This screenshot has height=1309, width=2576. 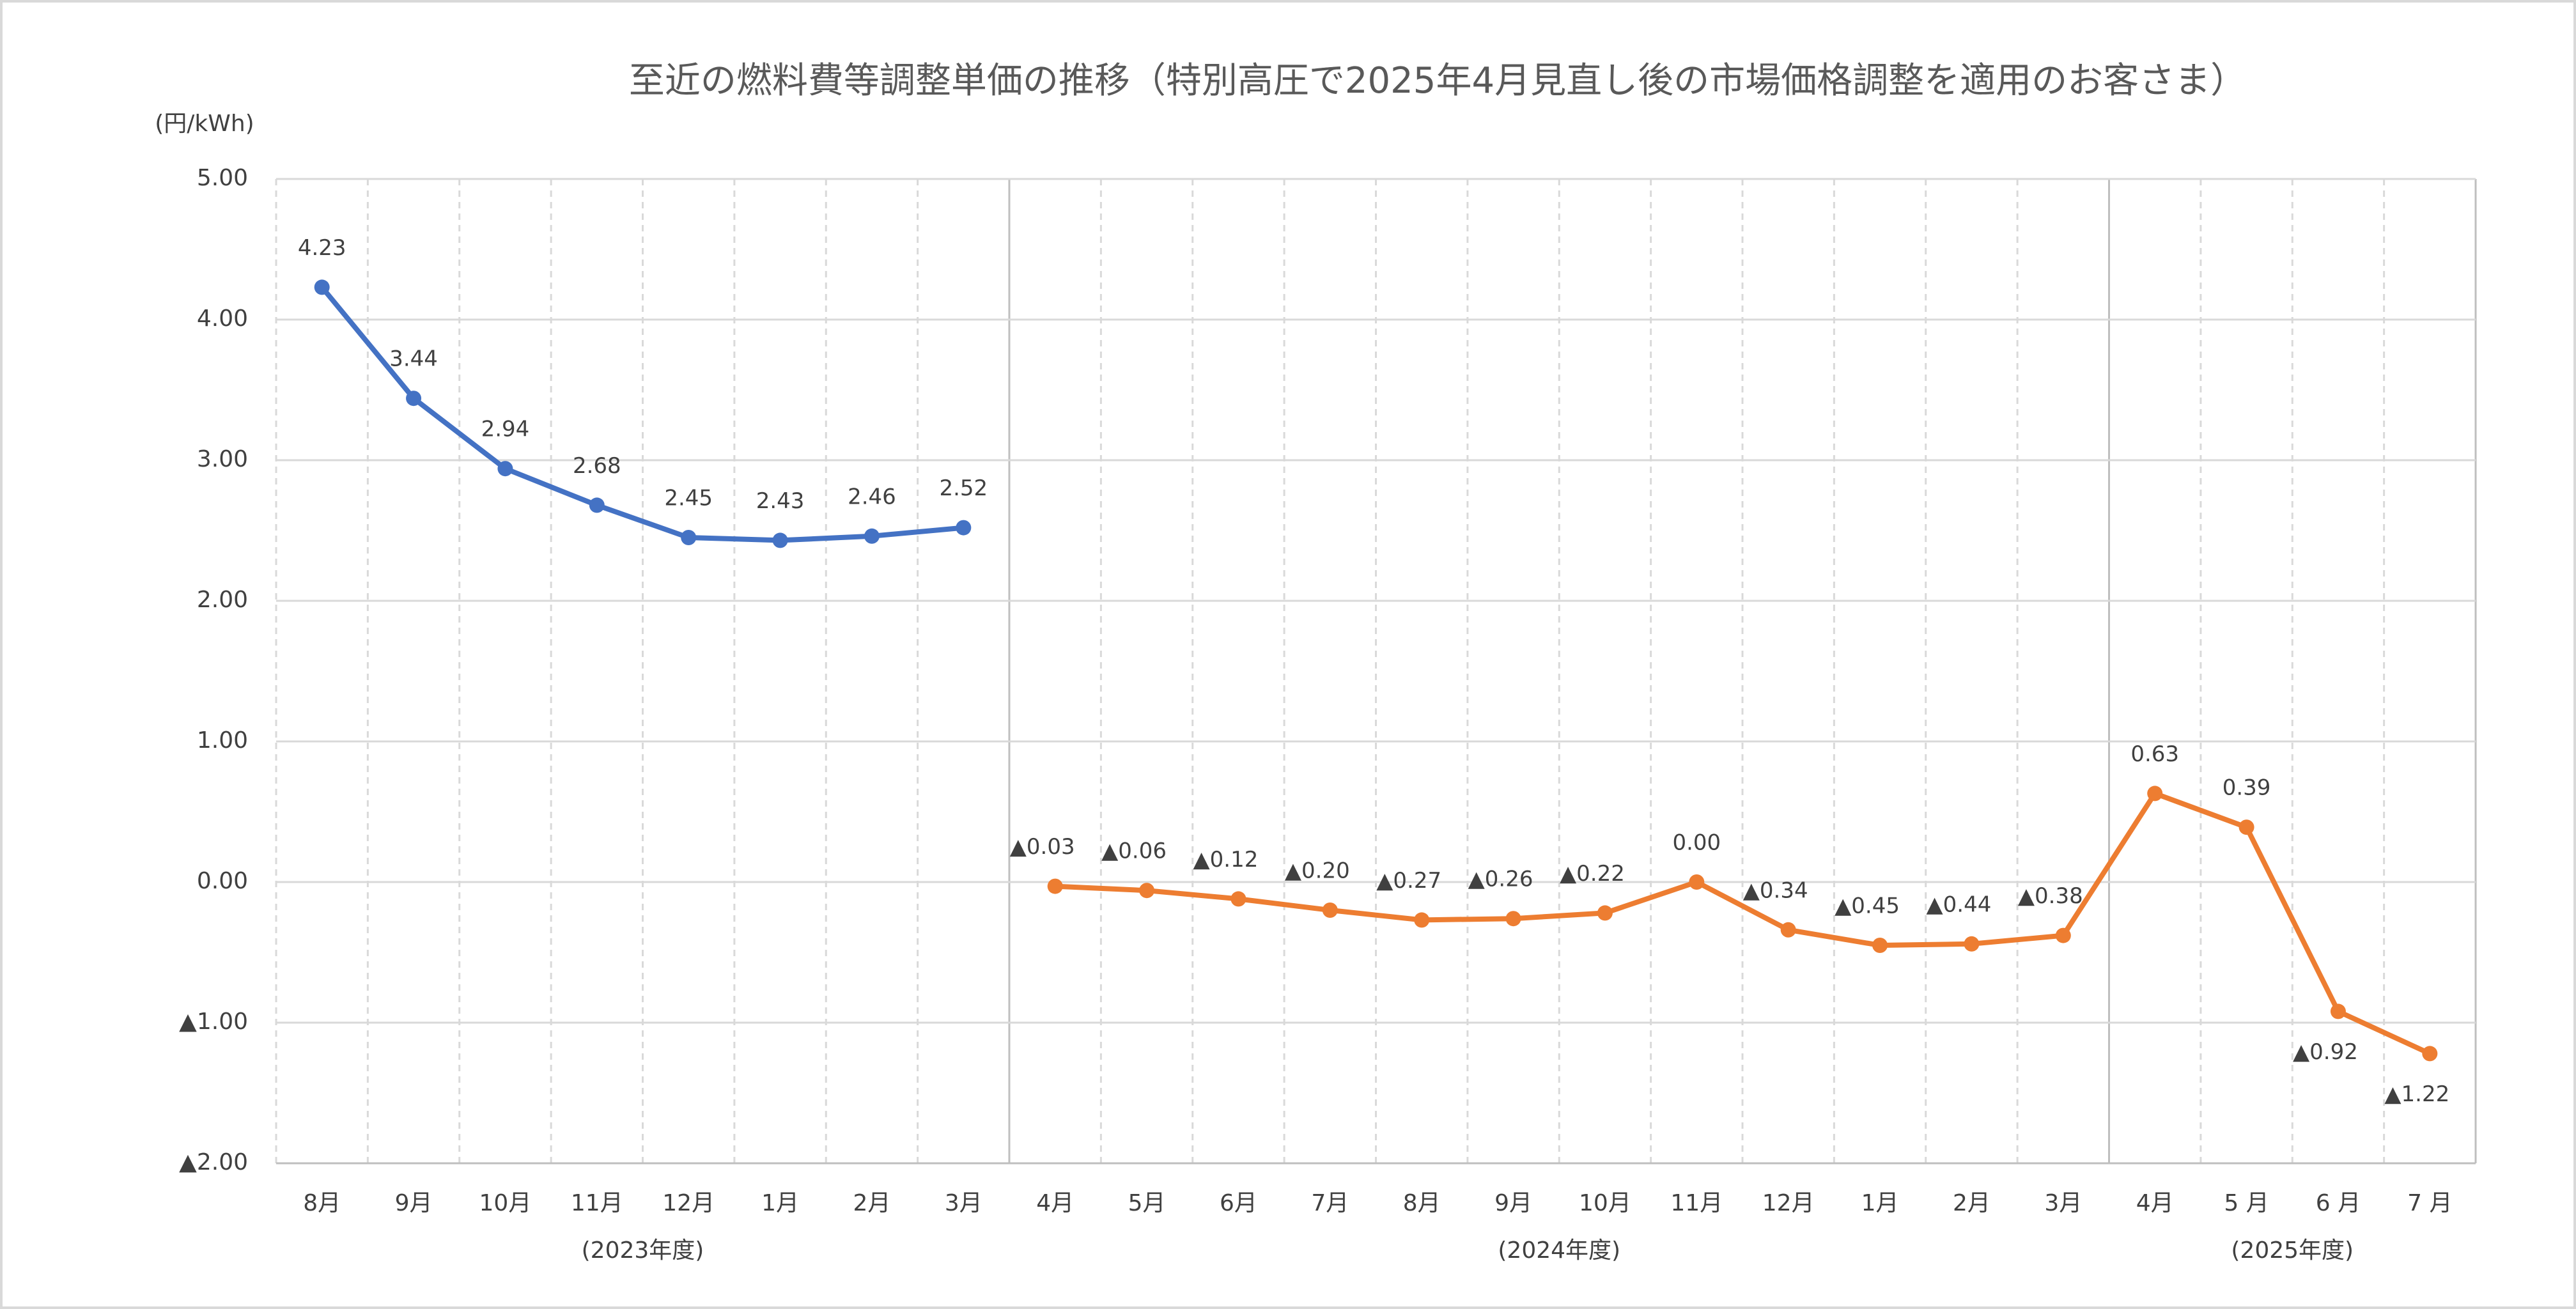 I want to click on data-label: ▲0.27, so click(x=1408, y=881).